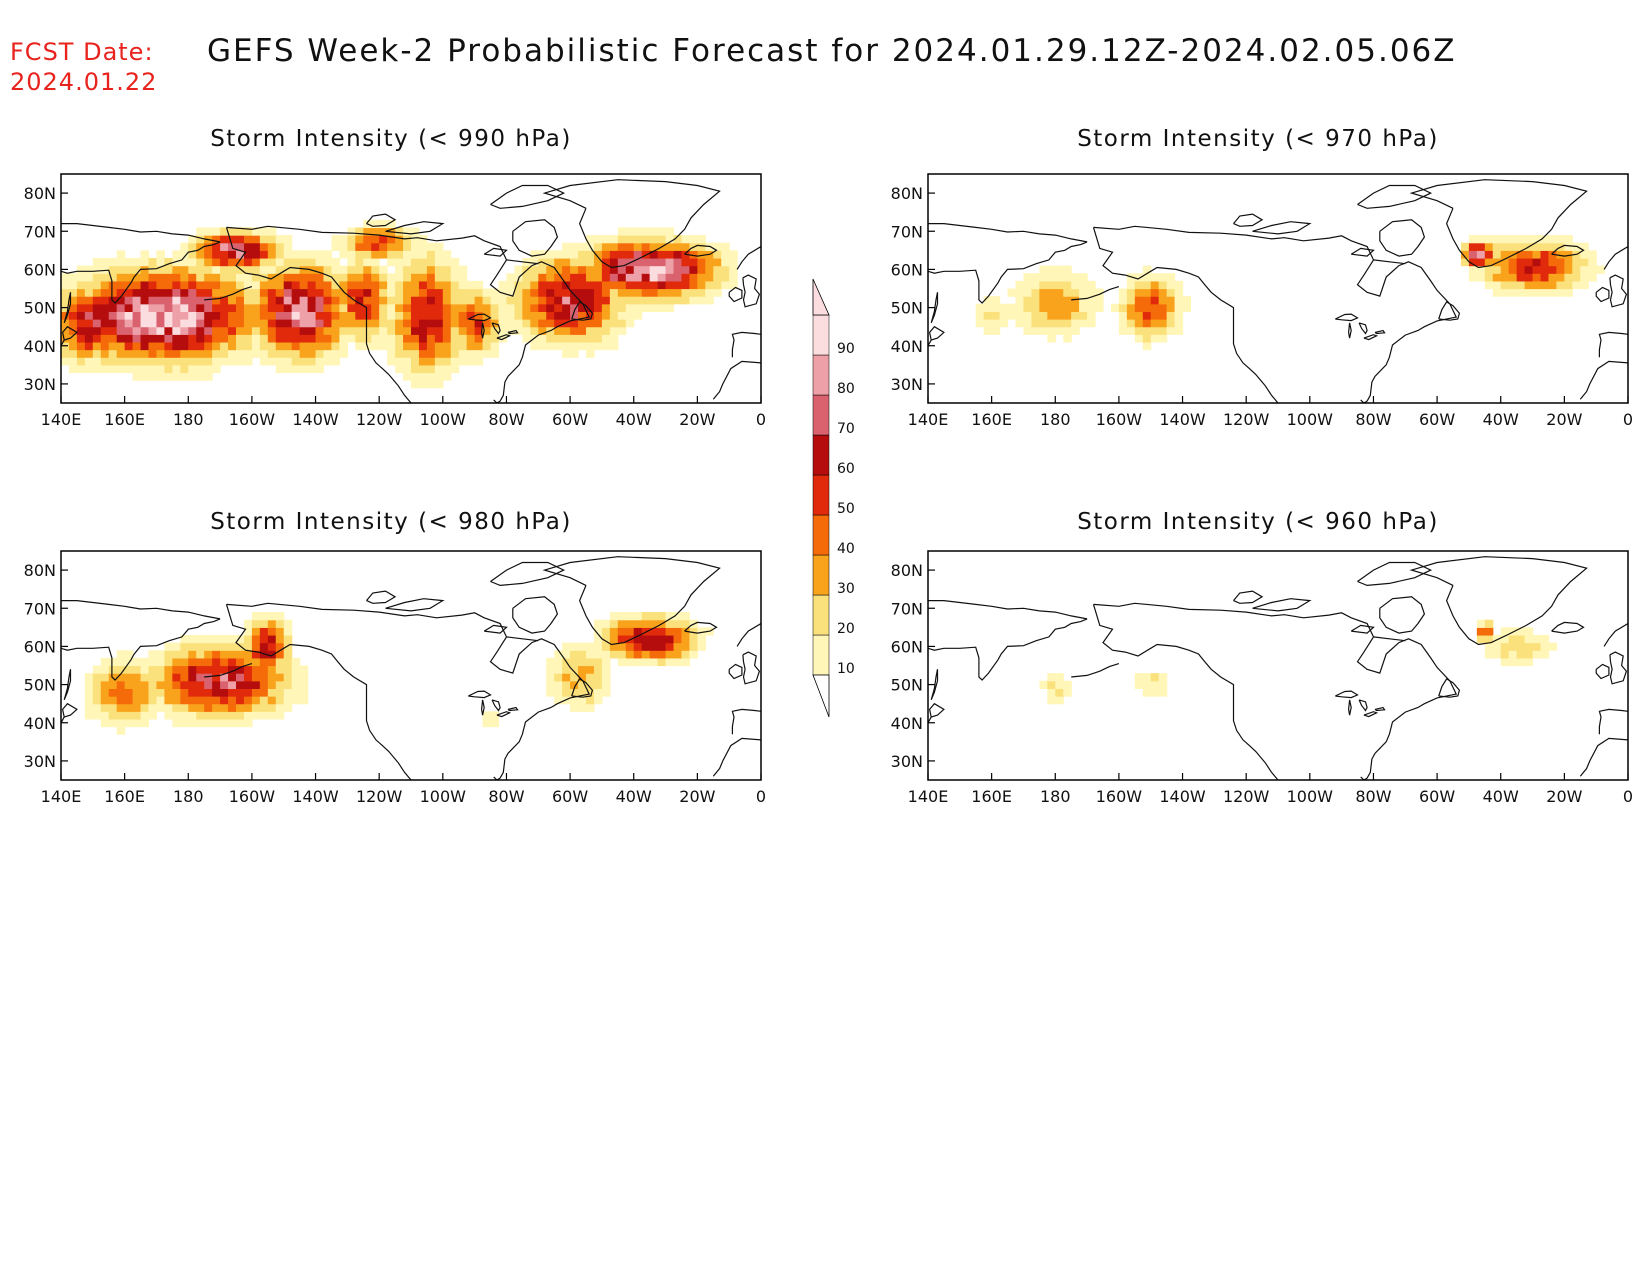  What do you see at coordinates (40, 384) in the screenshot?
I see `lat-tick-label: 30N` at bounding box center [40, 384].